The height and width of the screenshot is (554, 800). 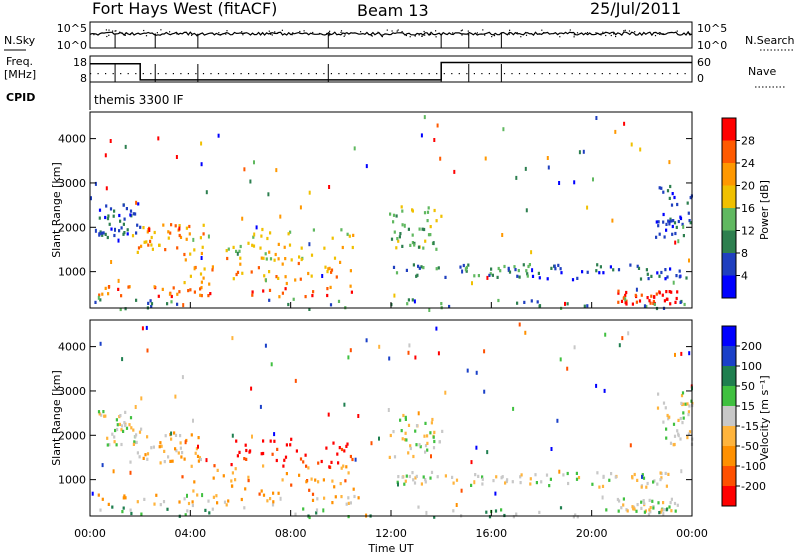 What do you see at coordinates (394, 71) in the screenshot?
I see `freq-panel: Freq. [MHz] 18 8 60 0 Nave` at bounding box center [394, 71].